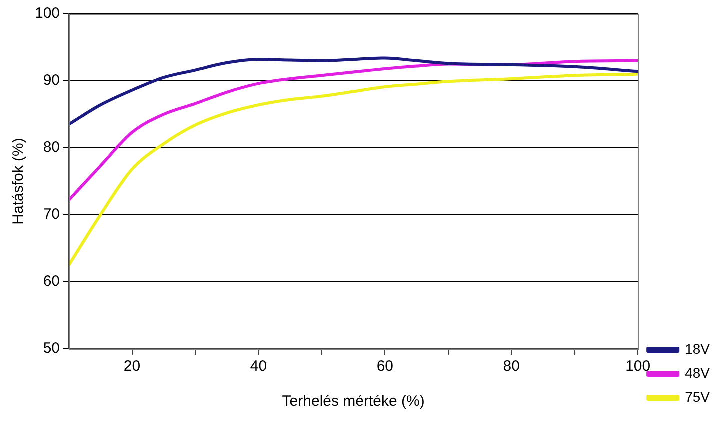 Image resolution: width=724 pixels, height=425 pixels. I want to click on legend-label: 18V, so click(698, 348).